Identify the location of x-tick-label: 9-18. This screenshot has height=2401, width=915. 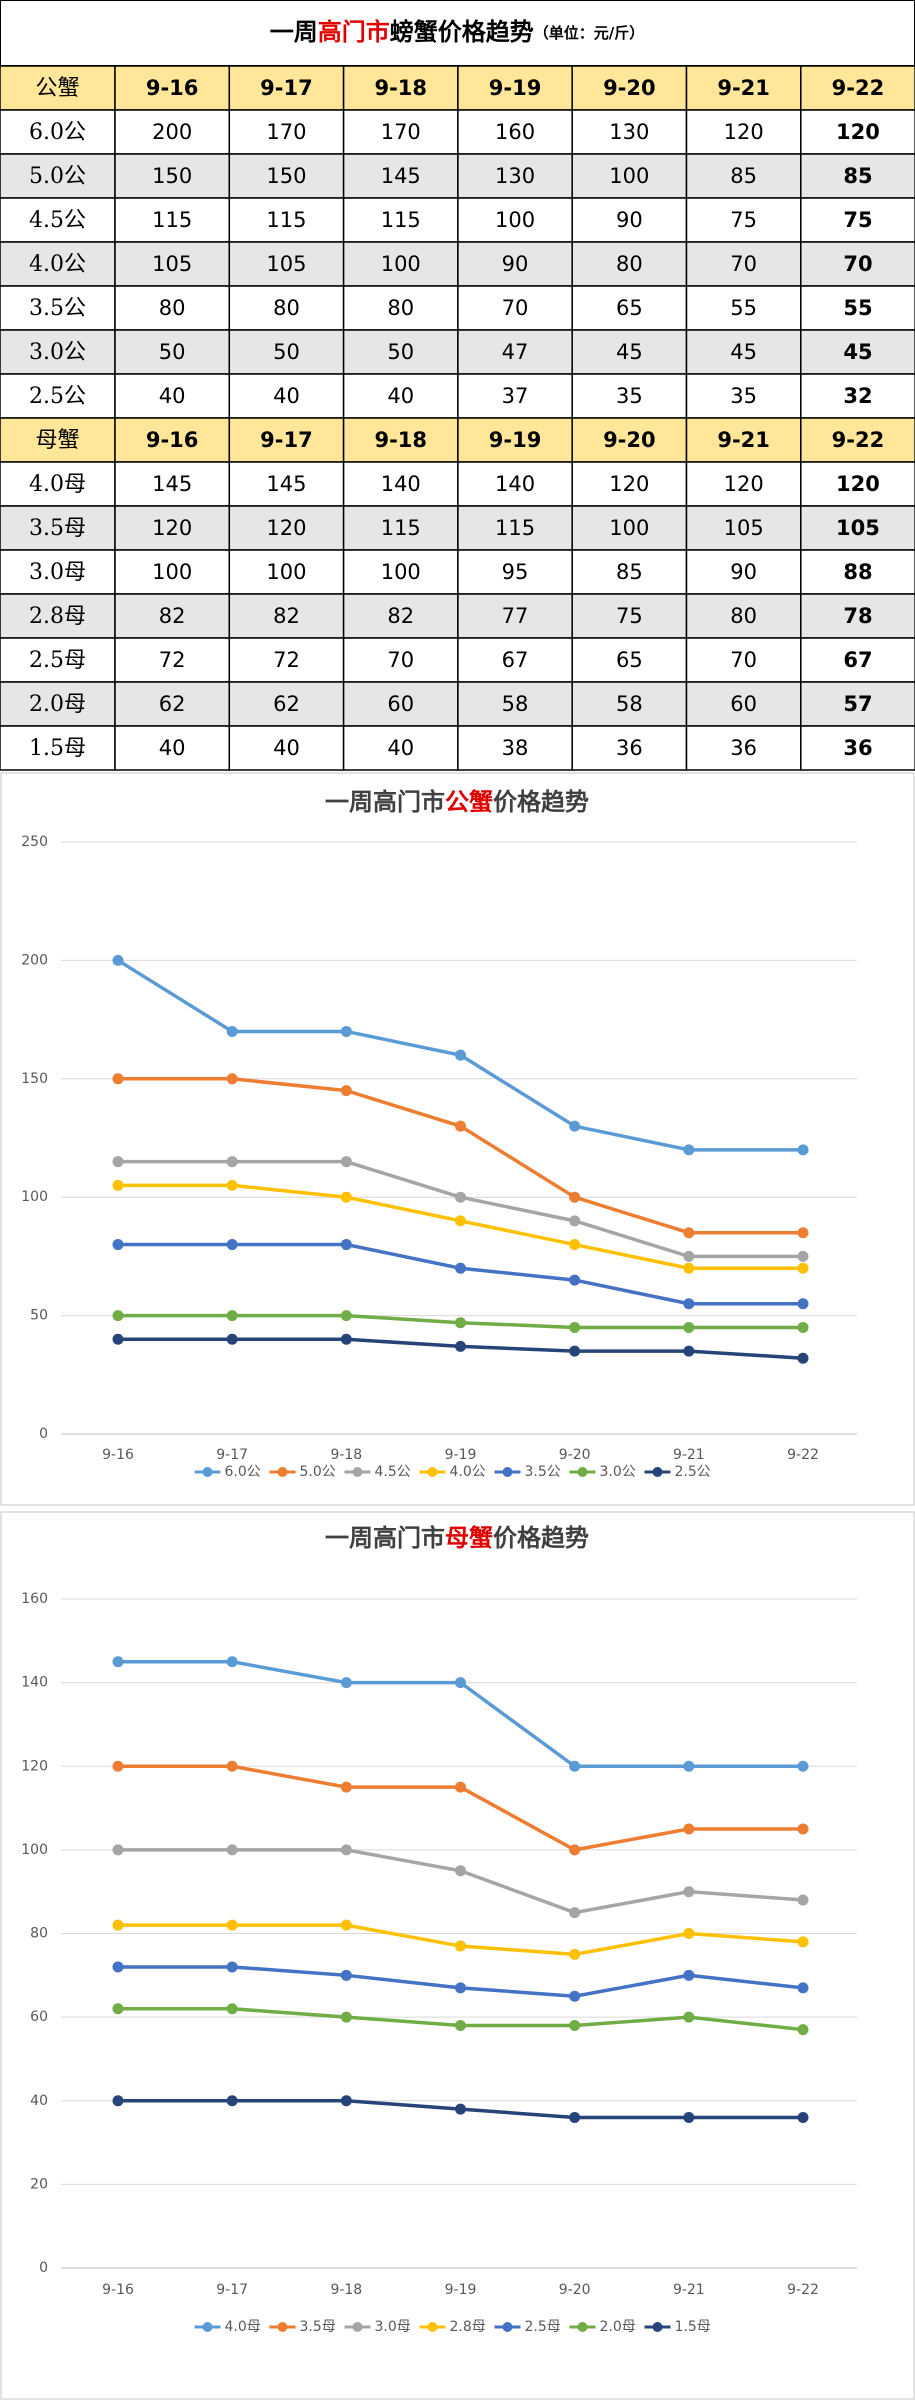
(346, 2290).